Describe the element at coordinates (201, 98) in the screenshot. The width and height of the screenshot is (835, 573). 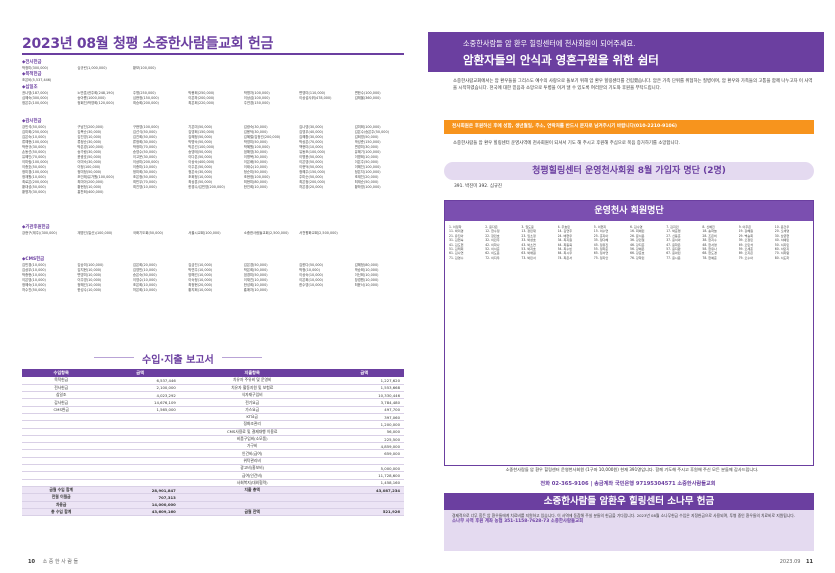
I see `list-item: 이은하(200,000)` at that location.